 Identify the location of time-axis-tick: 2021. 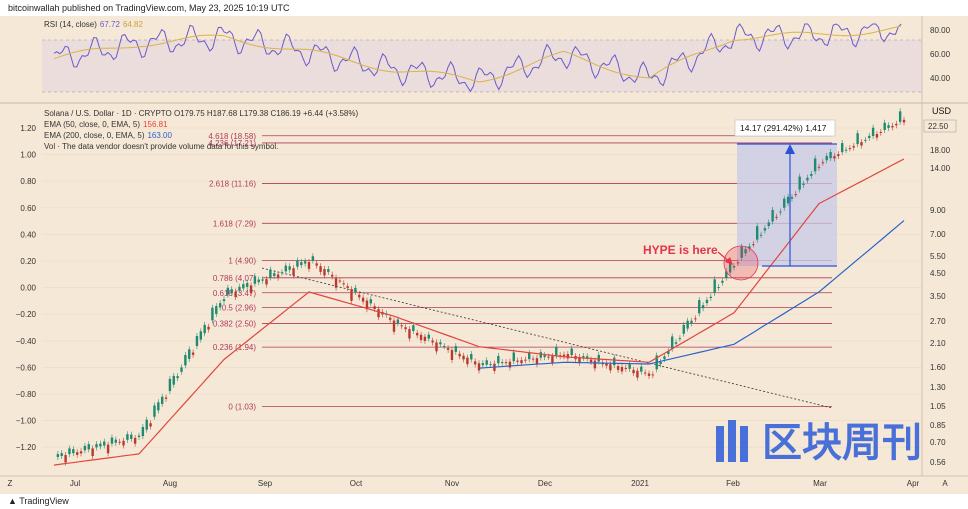
(640, 483).